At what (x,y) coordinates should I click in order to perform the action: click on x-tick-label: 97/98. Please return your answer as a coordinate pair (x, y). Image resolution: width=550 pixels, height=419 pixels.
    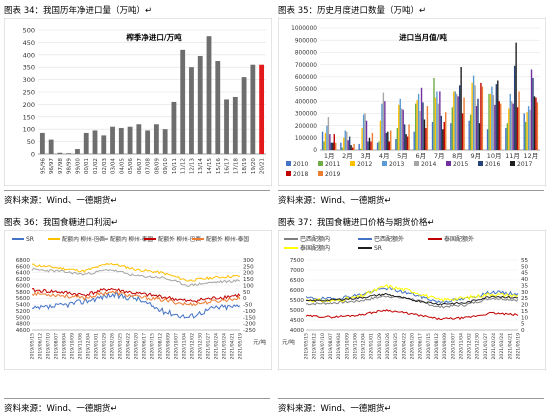
    Looking at the image, I should click on (61, 166).